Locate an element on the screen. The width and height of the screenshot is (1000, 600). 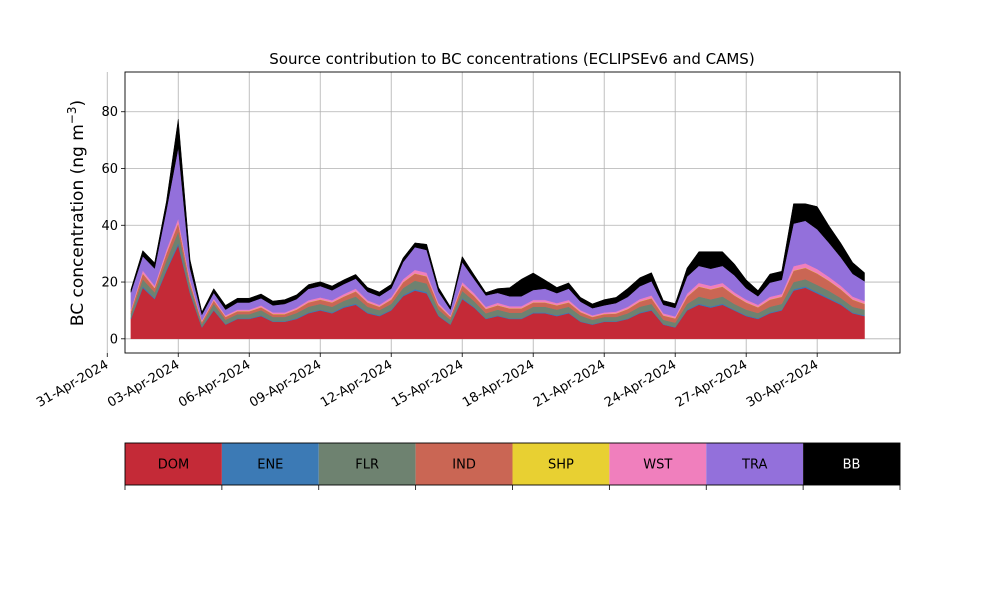
y-tick-label: 60 is located at coordinates (109, 169).